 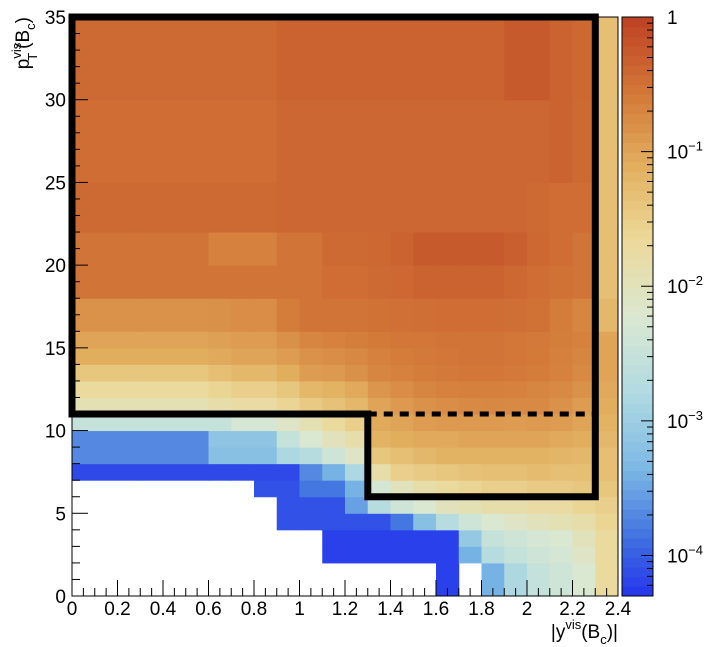 I want to click on x-tick-label: 0.2, so click(x=117, y=609).